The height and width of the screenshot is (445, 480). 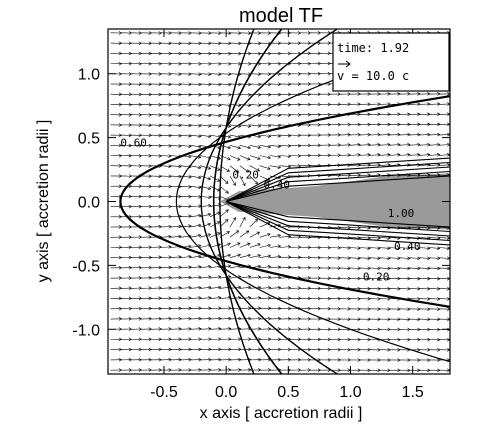 I want to click on x-tick-label: 1.5, so click(x=413, y=392).